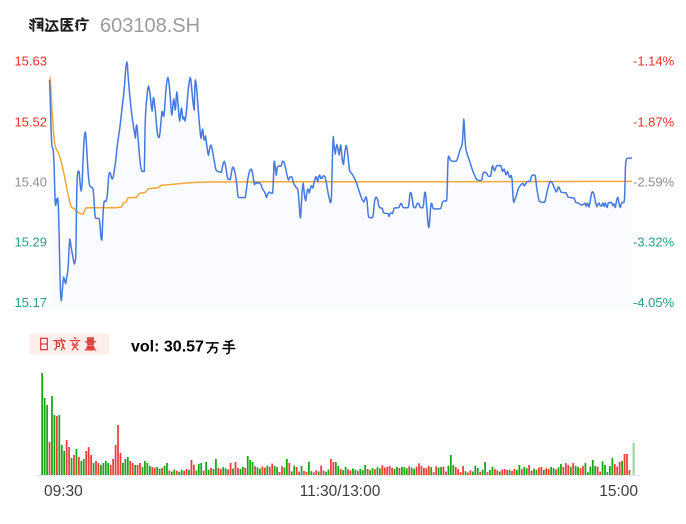  Describe the element at coordinates (654, 242) in the screenshot. I see `svg-text: -3.32%` at that location.